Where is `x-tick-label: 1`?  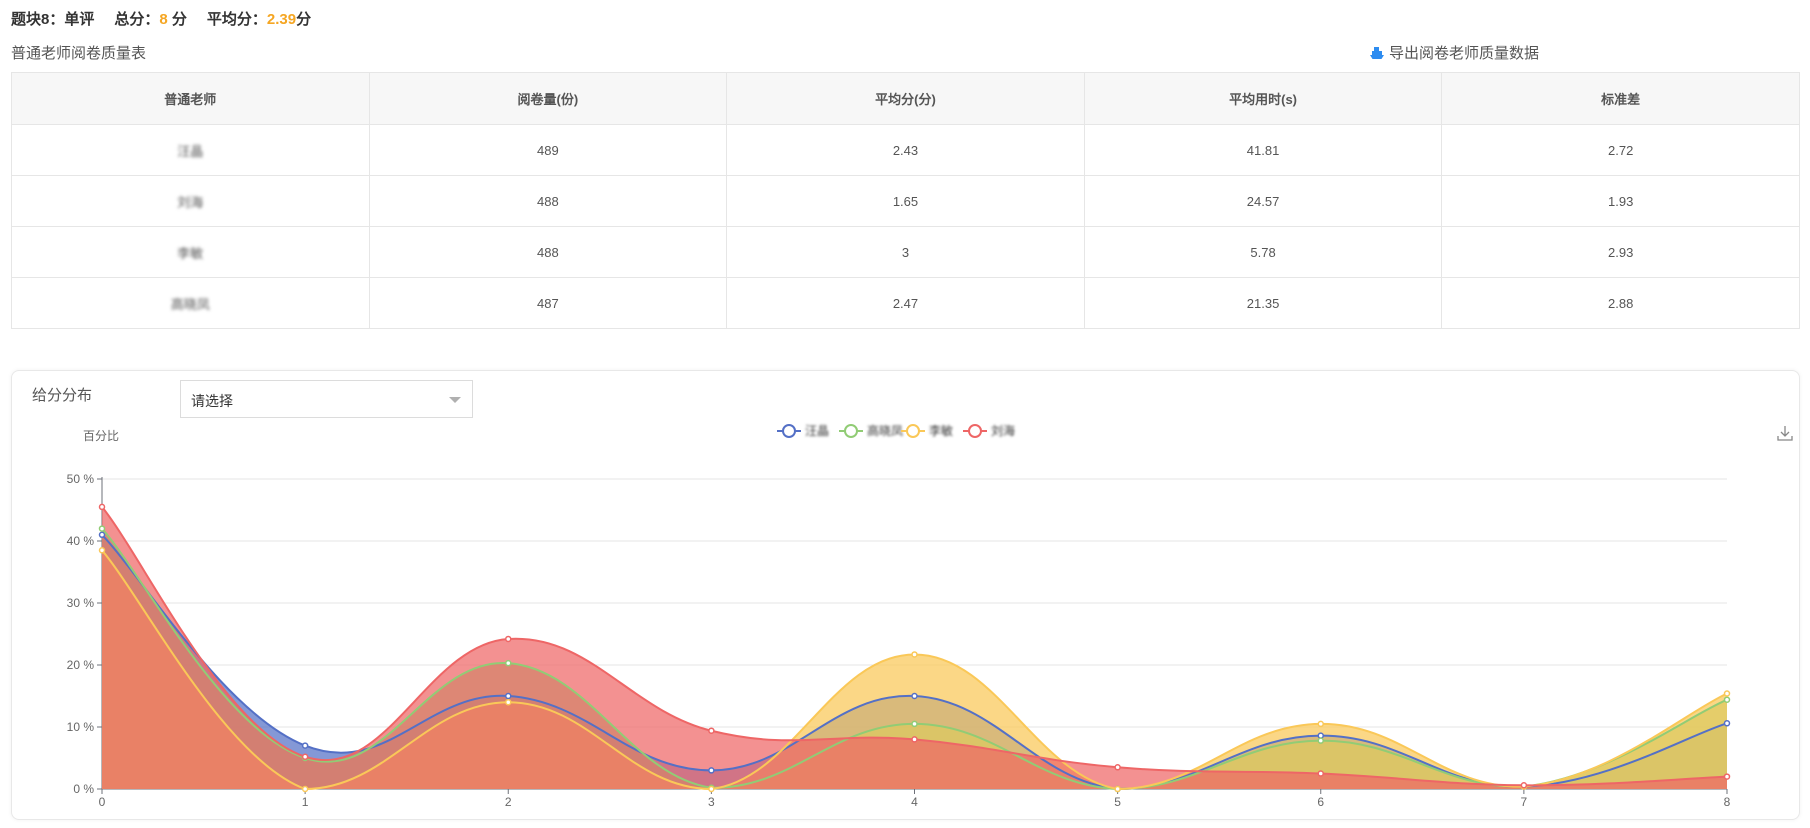
x-tick-label: 1 is located at coordinates (305, 802).